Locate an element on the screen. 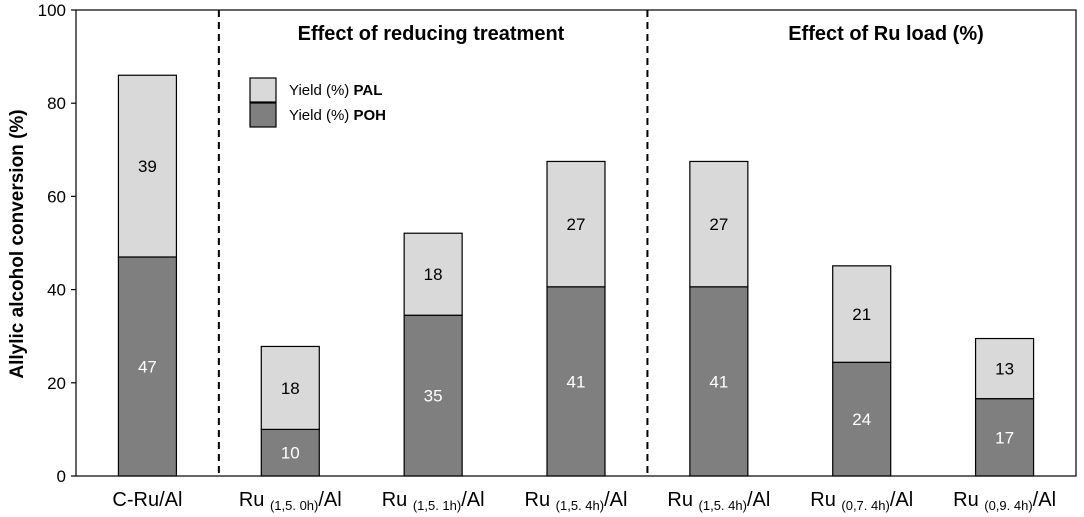 This screenshot has height=517, width=1084. y-tick-label: 60 is located at coordinates (56, 196).